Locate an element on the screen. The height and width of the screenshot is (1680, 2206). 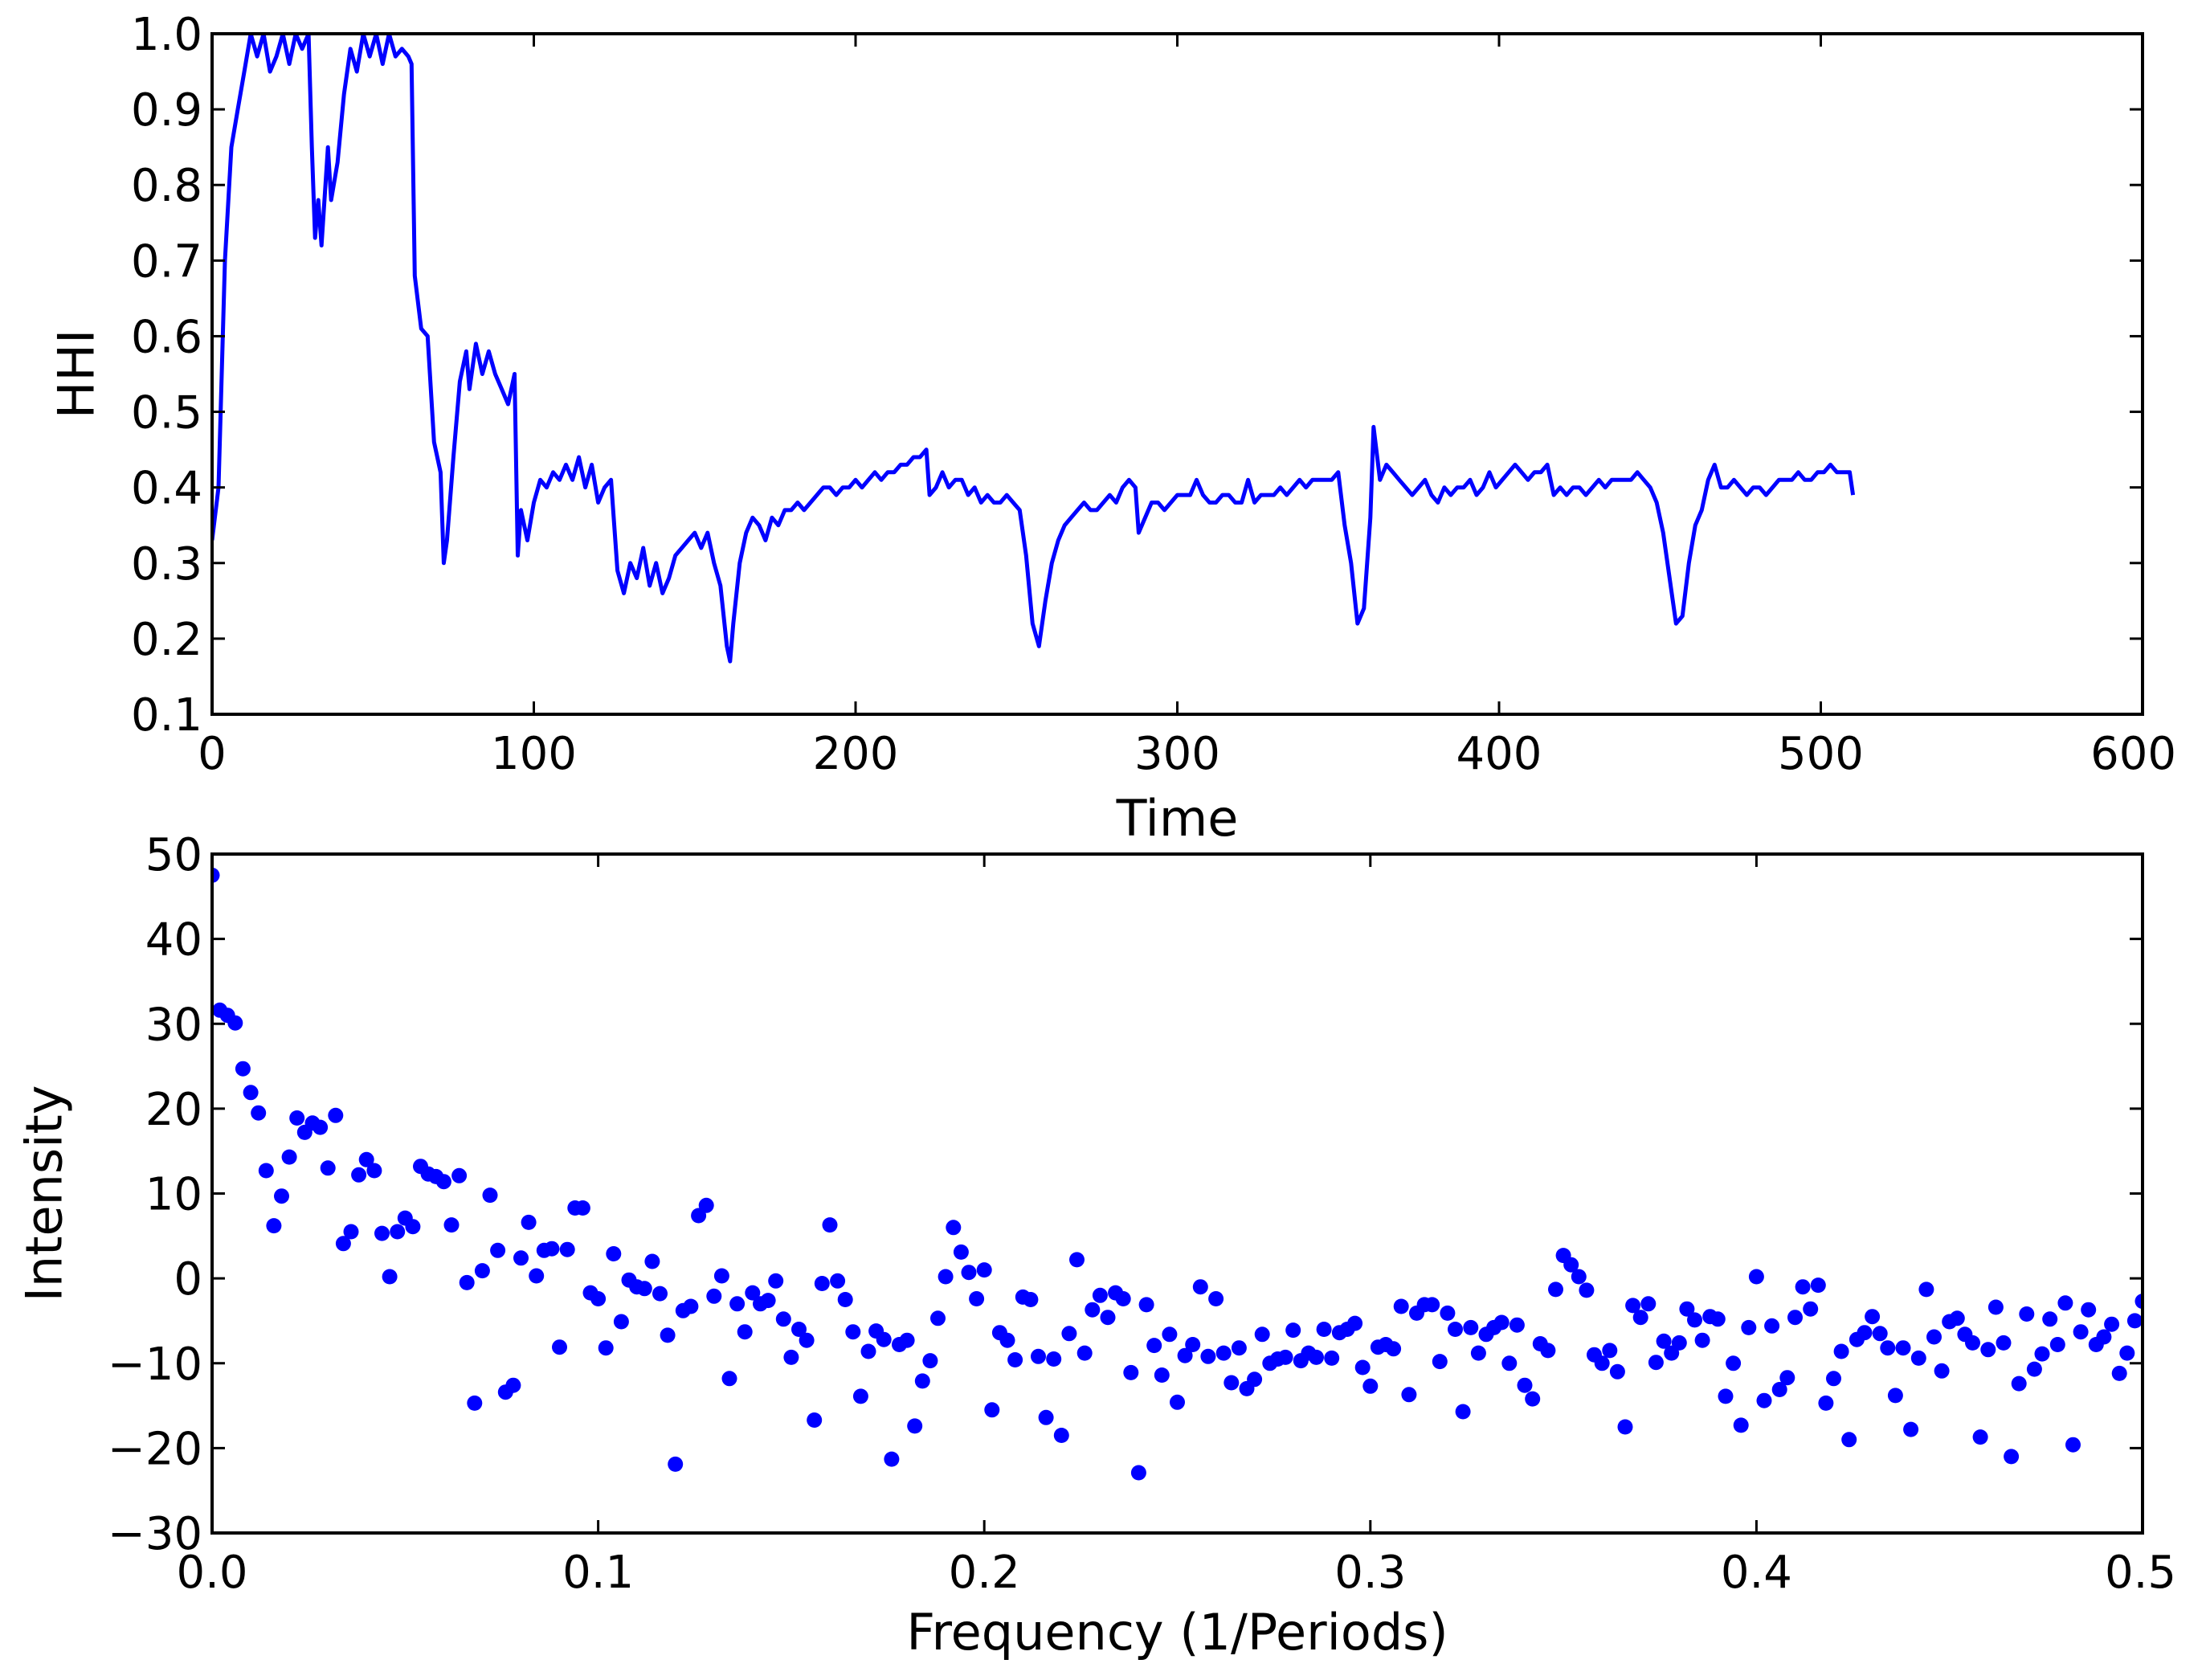
y-tick-label: 1.0 is located at coordinates (166, 35).